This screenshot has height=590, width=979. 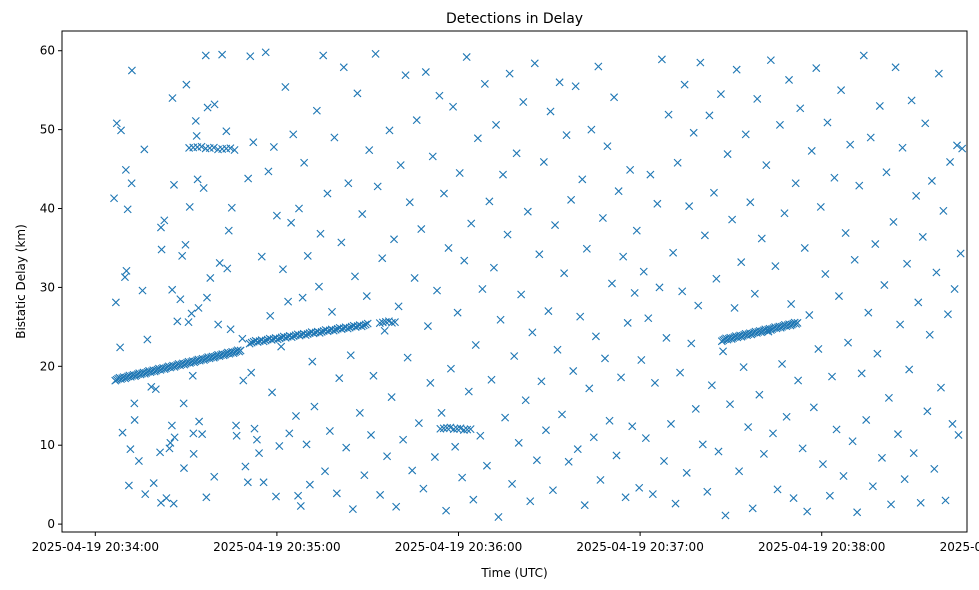 I want to click on x-tick-label: 2025-04-19 20:36:00, so click(x=458, y=547).